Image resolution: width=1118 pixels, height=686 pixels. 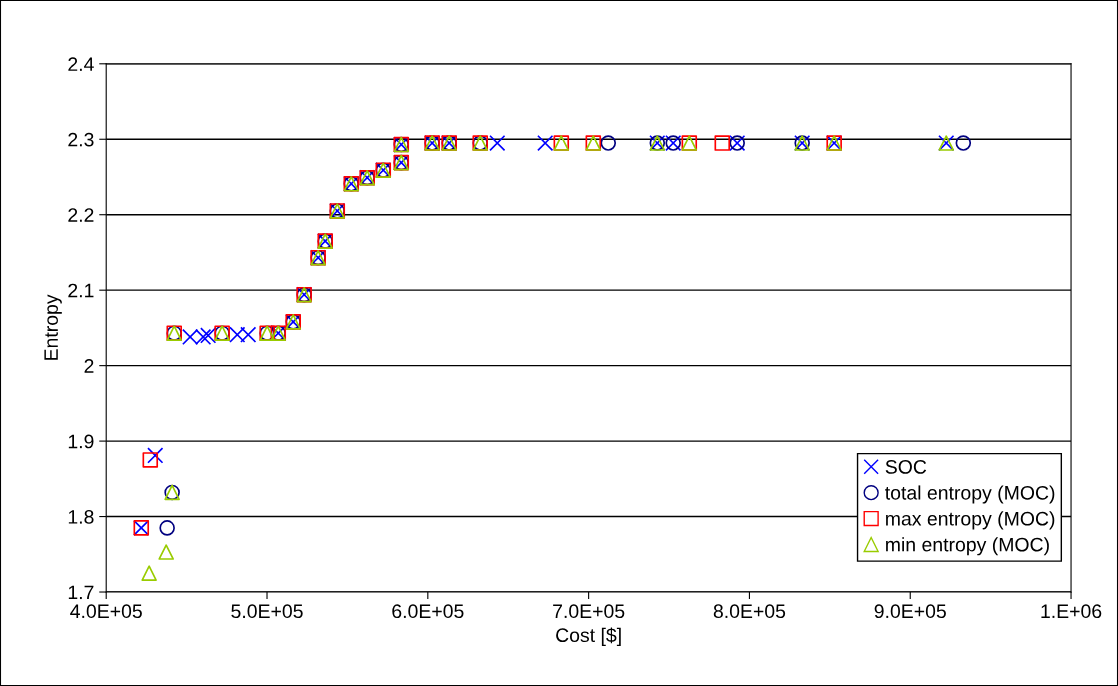 I want to click on y-tick-label: 1.7, so click(x=81, y=592).